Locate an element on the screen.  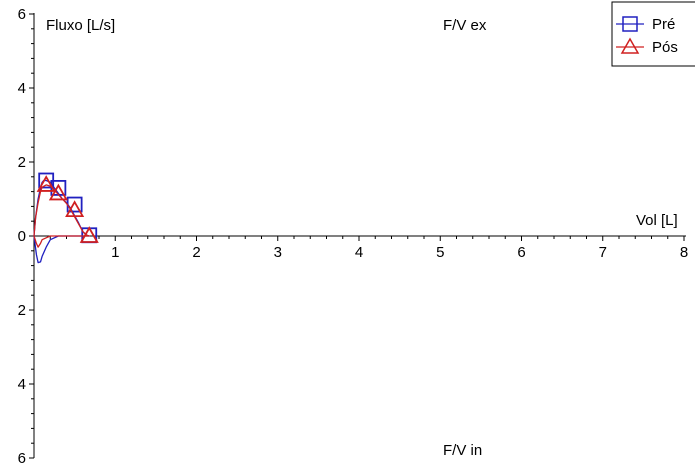
x-tick-label: 1 is located at coordinates (115, 252).